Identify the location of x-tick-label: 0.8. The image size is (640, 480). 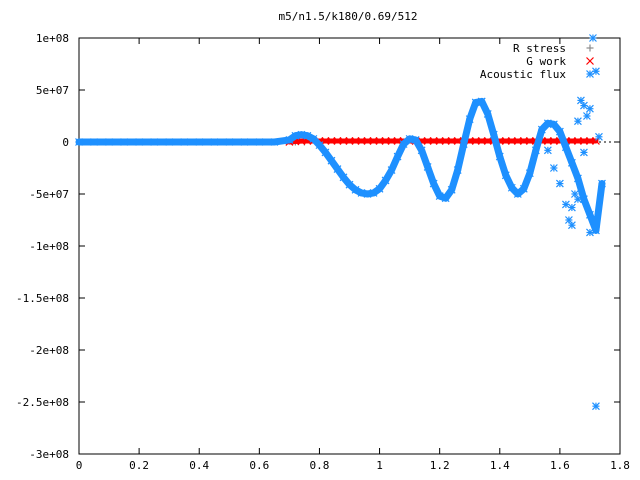
(320, 465).